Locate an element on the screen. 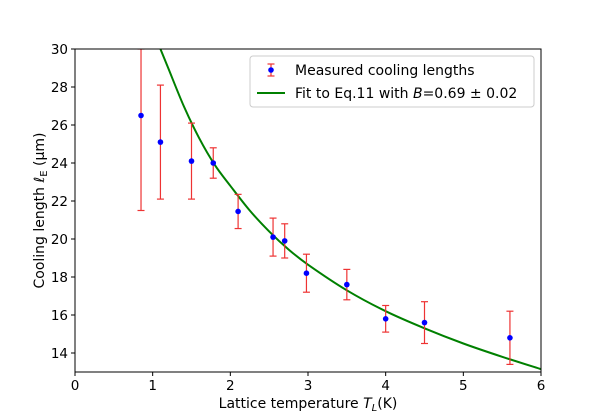 The height and width of the screenshot is (419, 602). x-tick-label: 6 is located at coordinates (541, 386).